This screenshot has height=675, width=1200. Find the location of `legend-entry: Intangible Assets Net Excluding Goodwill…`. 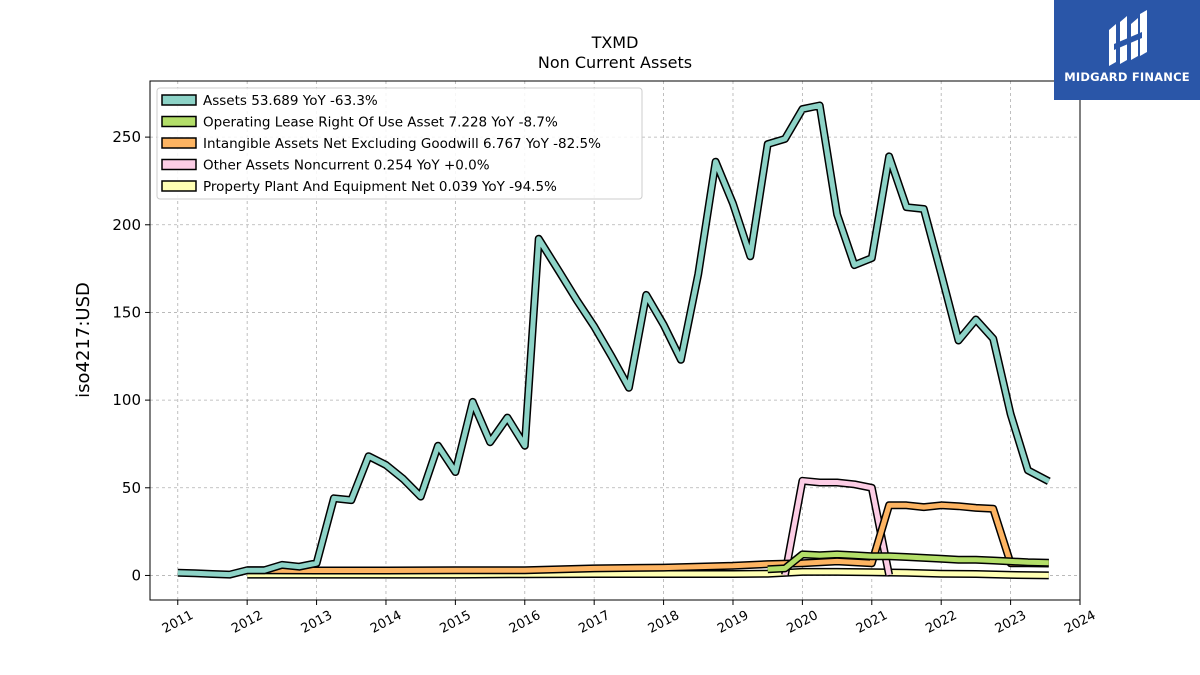

legend-entry: Intangible Assets Net Excluding Goodwill… is located at coordinates (402, 144).